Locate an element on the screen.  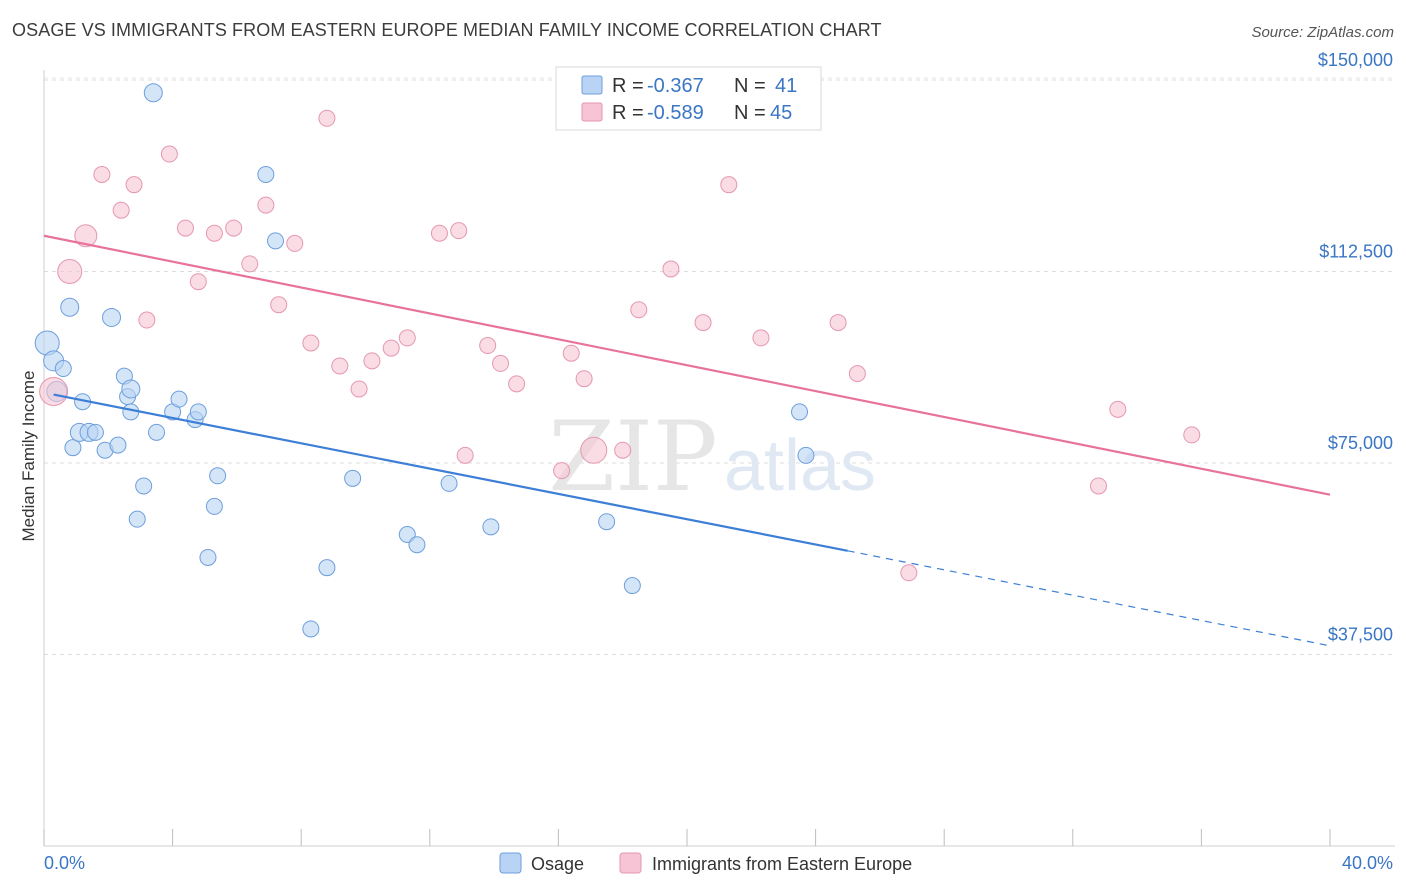
legend-eastern-europe-label: Immigrants from Eastern Europe is located at coordinates (782, 864).